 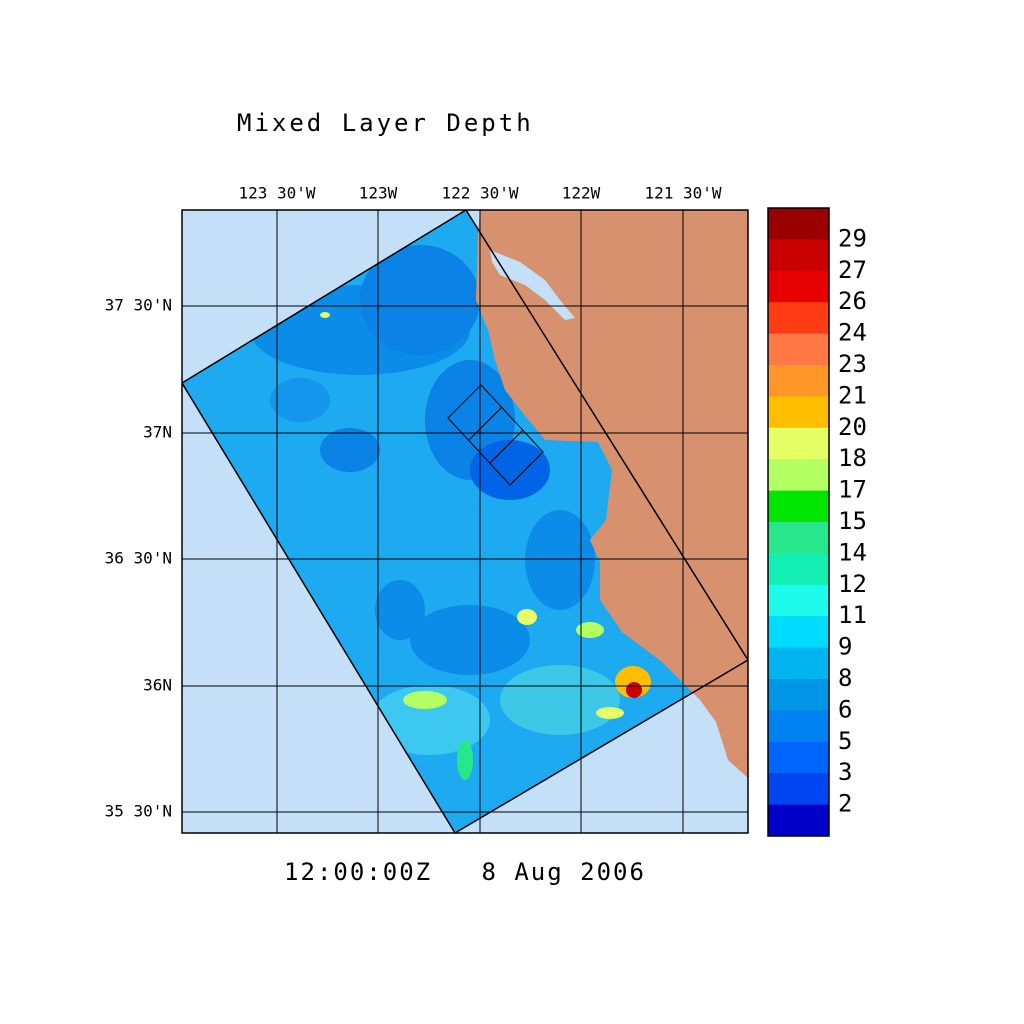 What do you see at coordinates (157, 685) in the screenshot?
I see `lat-label: 36N` at bounding box center [157, 685].